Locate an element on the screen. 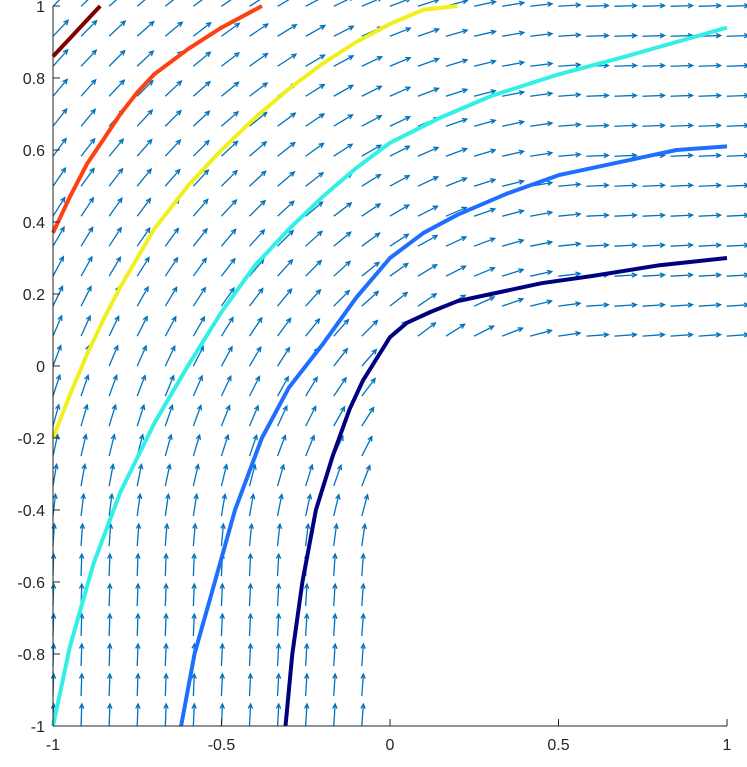  y-tick-label: 0.2 is located at coordinates (34, 295).